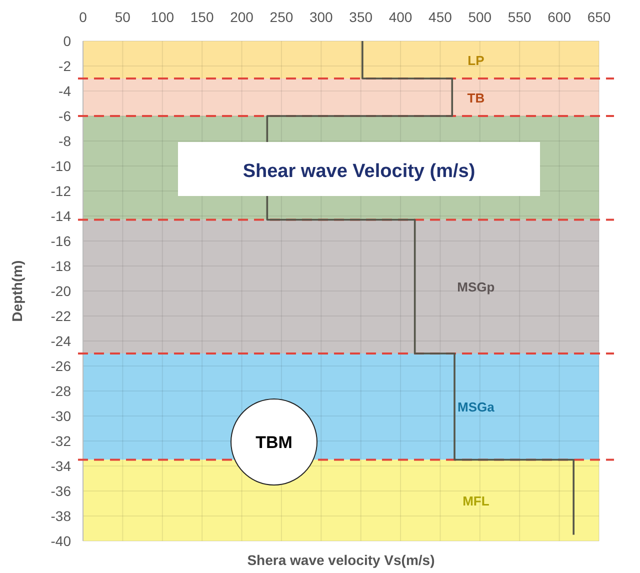 The image size is (640, 573). Describe the element at coordinates (61, 316) in the screenshot. I see `y-tick-label: -22` at that location.